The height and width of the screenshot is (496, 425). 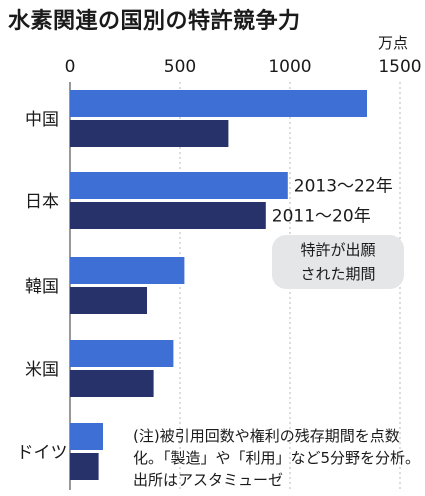 I want to click on category-label: 中国, so click(x=42, y=120).